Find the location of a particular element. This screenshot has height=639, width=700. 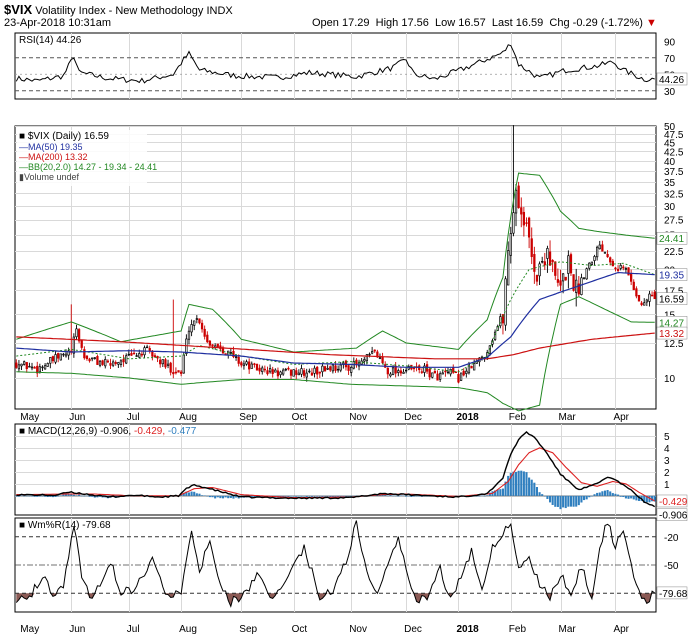

bb-legend: —BB(20,2.0) 14.27 - 19.34 - 24.41 is located at coordinates (88, 167).